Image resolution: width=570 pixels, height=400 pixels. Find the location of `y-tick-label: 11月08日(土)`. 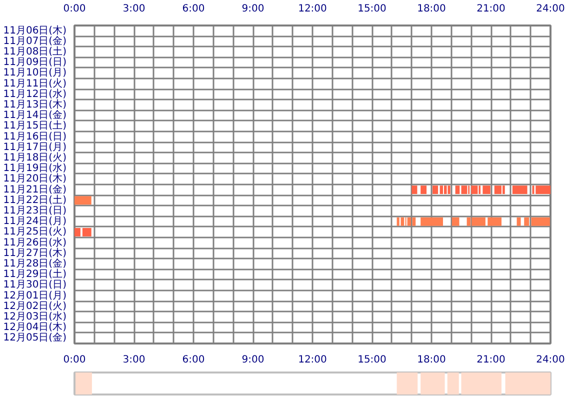

y-tick-label: 11月08日(土) is located at coordinates (35, 52).